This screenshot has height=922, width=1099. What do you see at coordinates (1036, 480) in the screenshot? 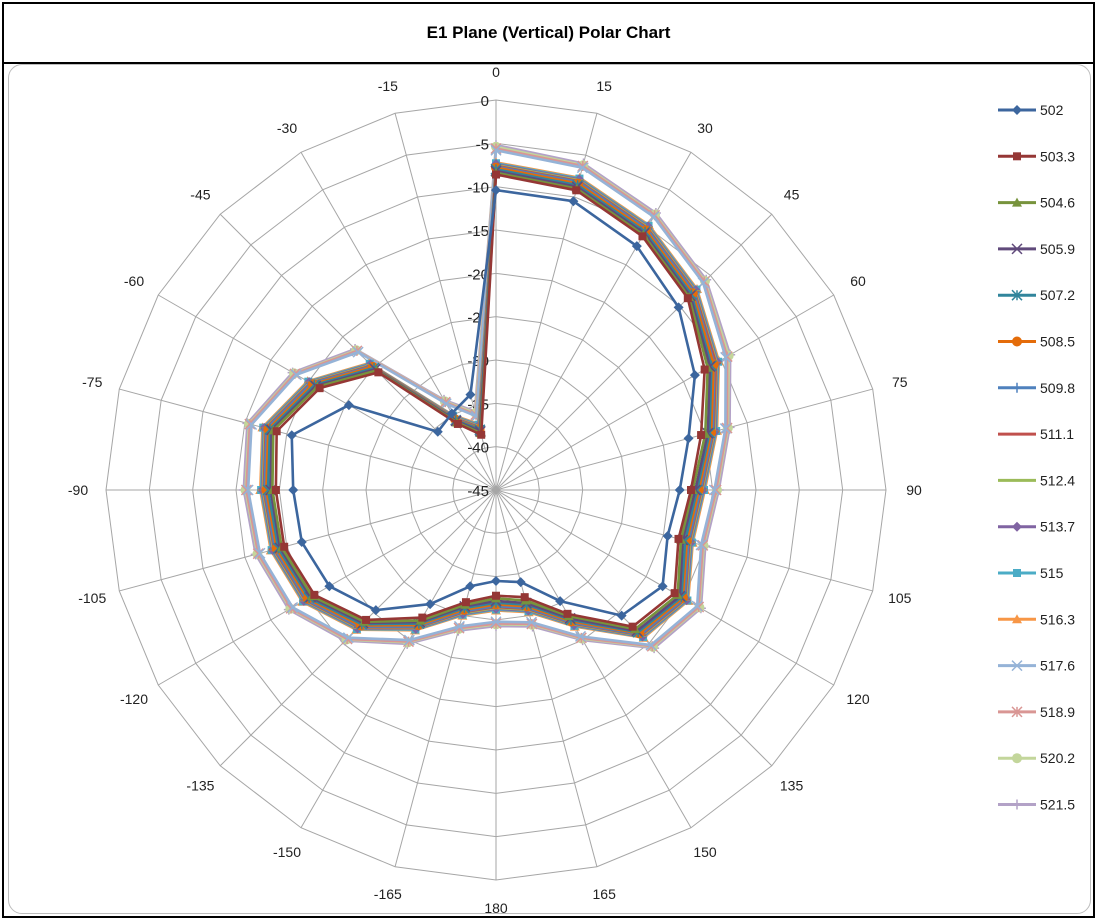
I see `legend-item: 512.4` at bounding box center [1036, 480].